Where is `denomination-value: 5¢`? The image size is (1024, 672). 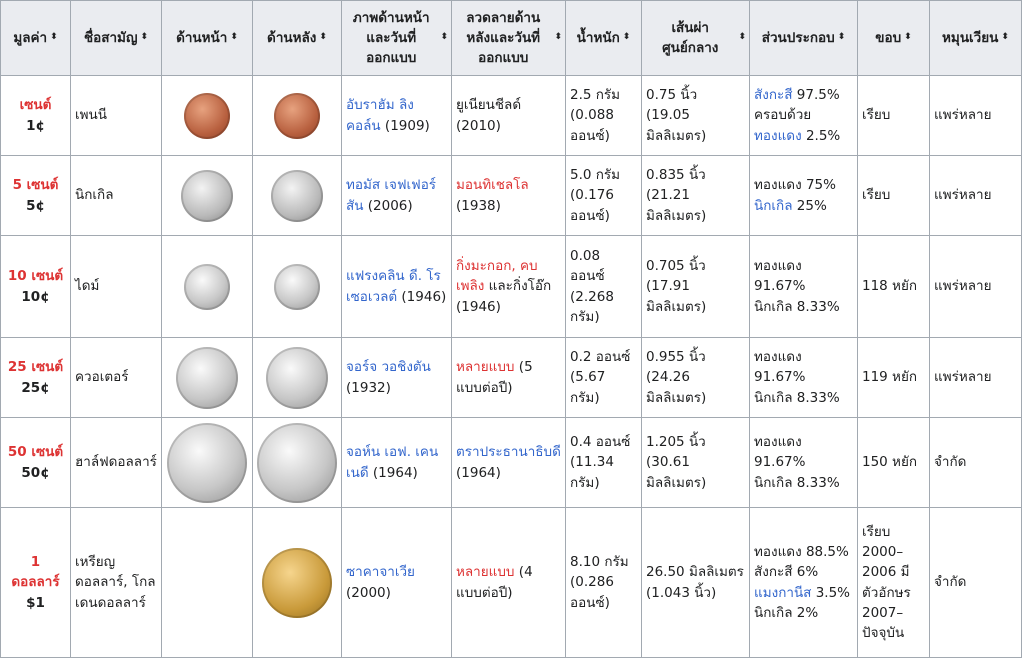 denomination-value: 5¢ is located at coordinates (35, 205).